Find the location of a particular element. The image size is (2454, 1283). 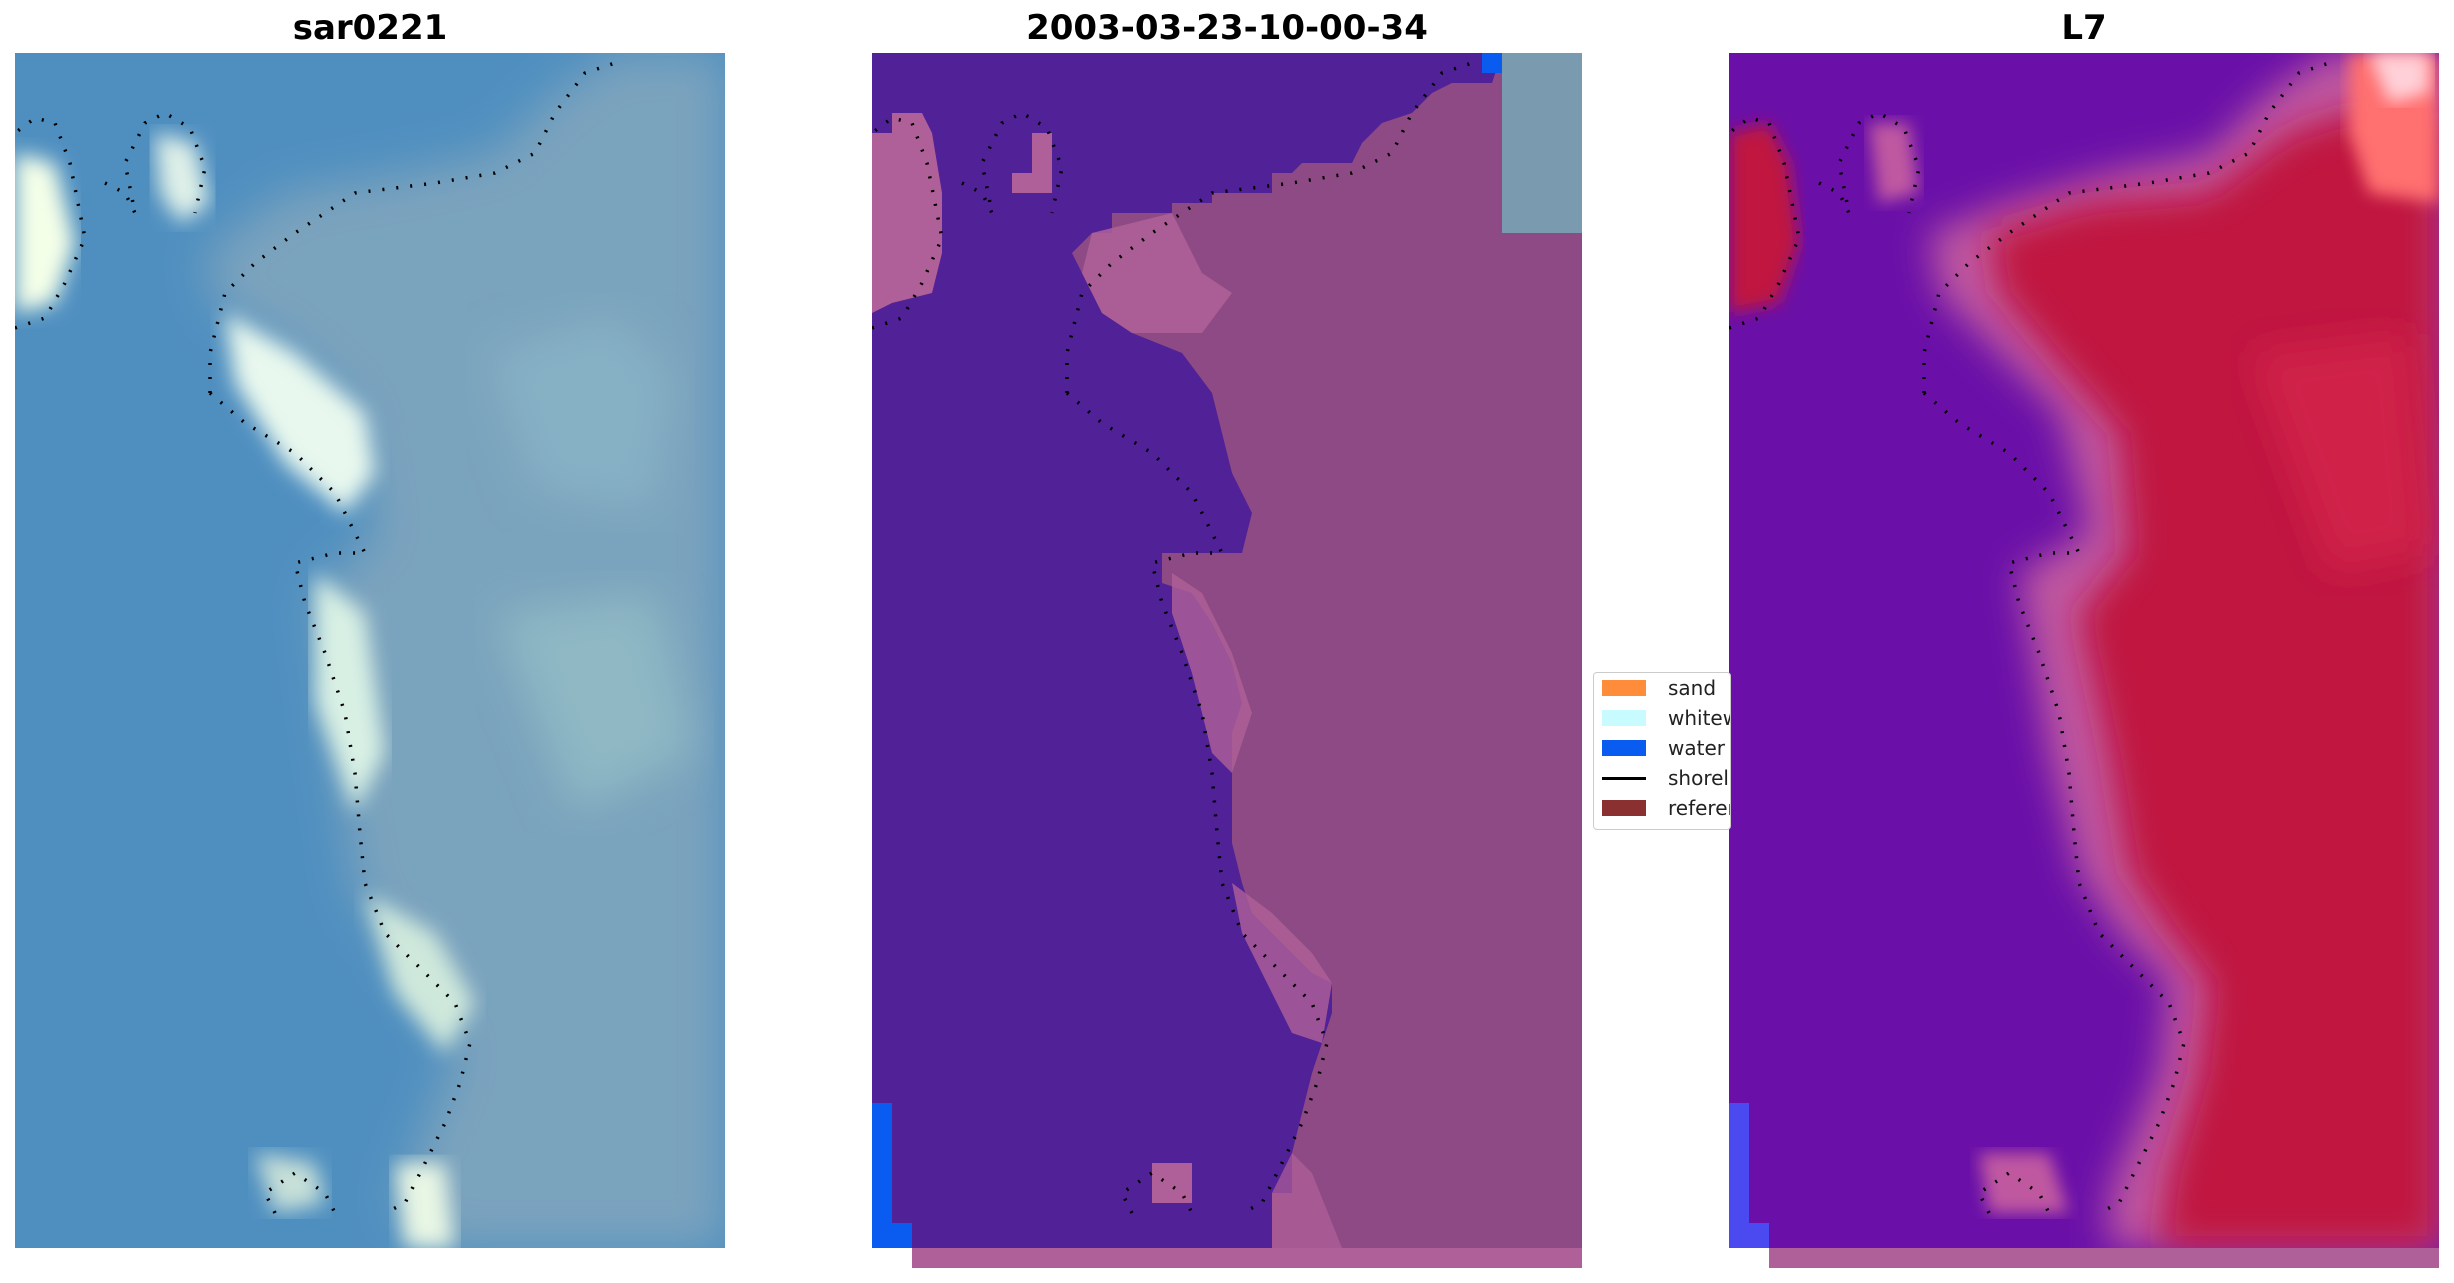

legend-label-sand: sand is located at coordinates (1692, 688).